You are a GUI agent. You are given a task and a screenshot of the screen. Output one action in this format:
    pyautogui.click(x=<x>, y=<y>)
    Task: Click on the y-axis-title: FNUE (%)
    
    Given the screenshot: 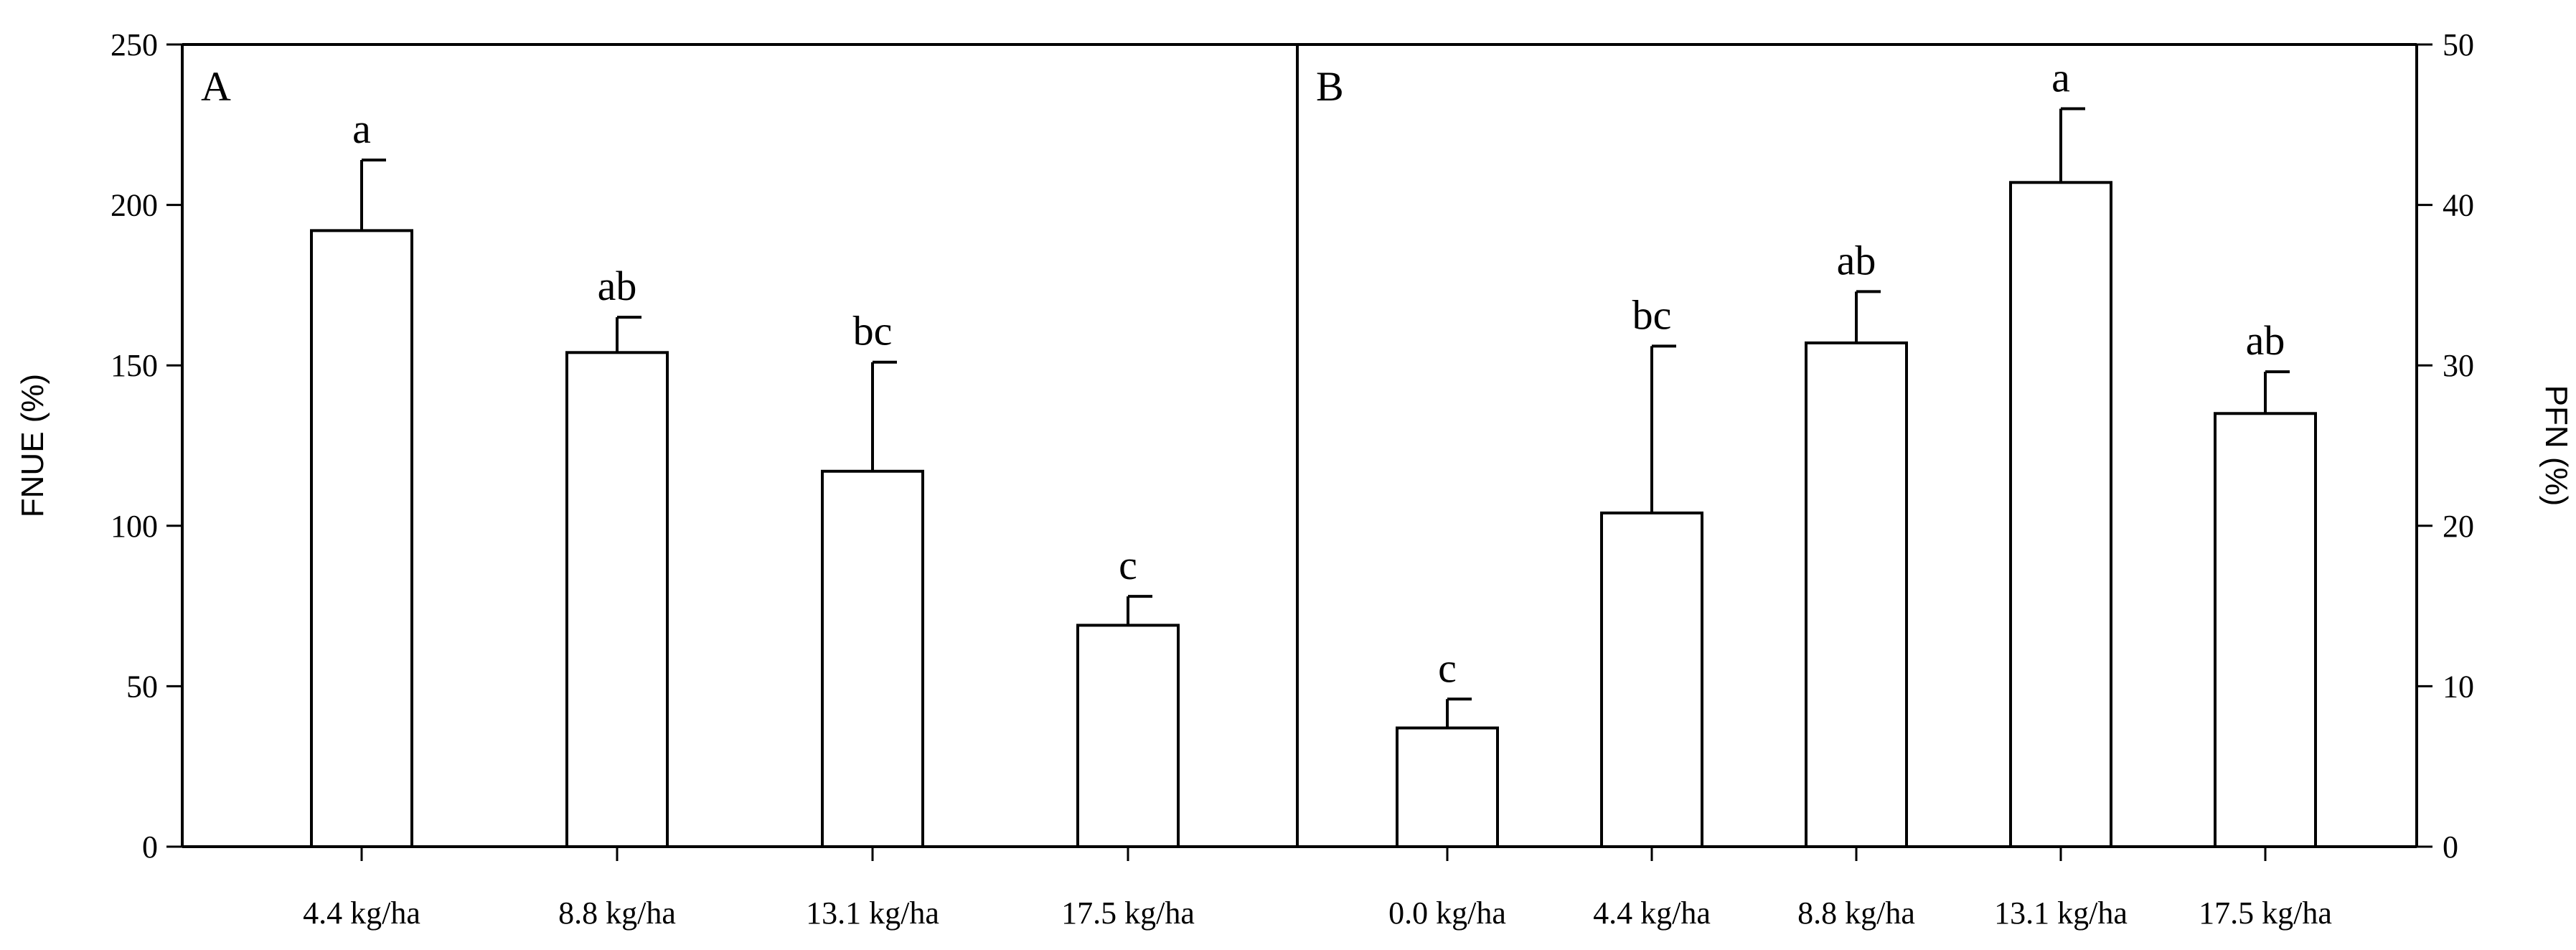 What is the action you would take?
    pyautogui.click(x=32, y=446)
    